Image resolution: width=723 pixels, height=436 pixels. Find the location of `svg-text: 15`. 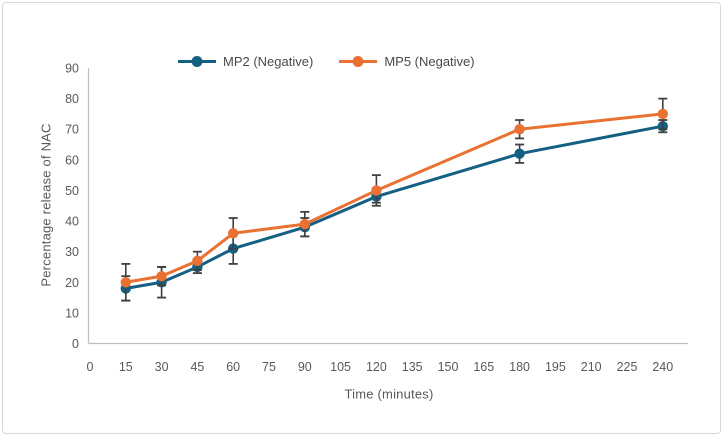

svg-text: 15 is located at coordinates (126, 367).